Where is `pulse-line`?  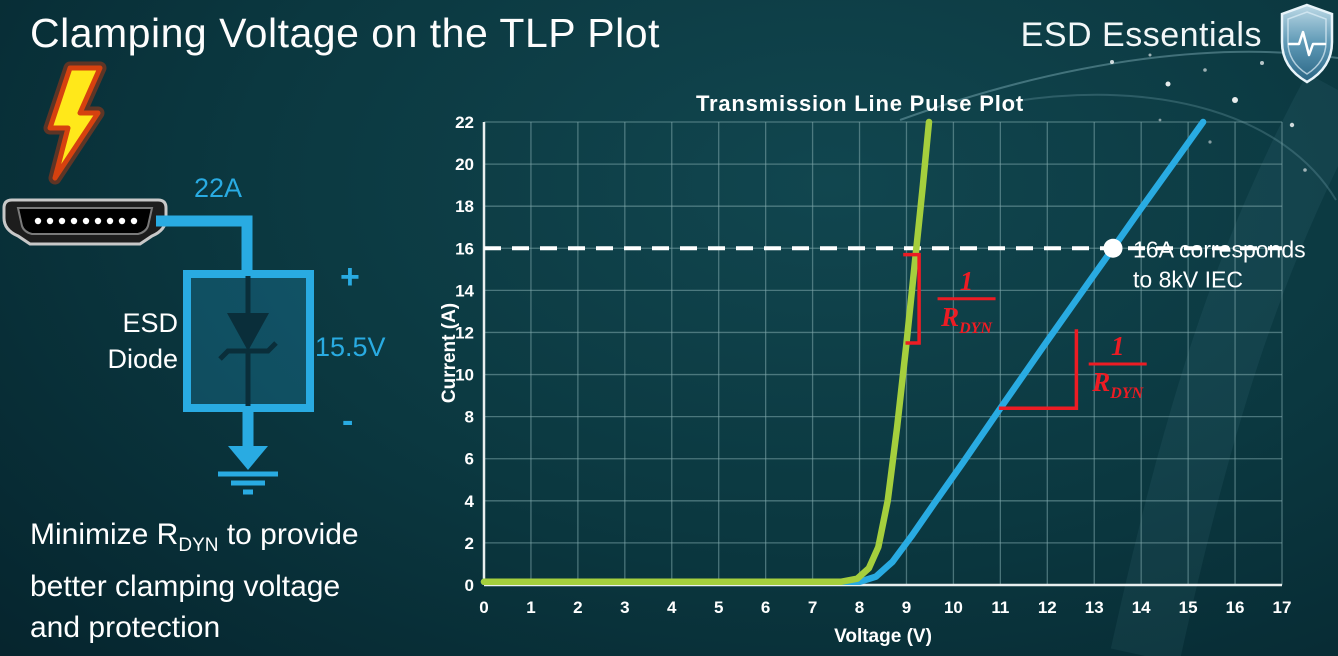 pulse-line is located at coordinates (1307, 43).